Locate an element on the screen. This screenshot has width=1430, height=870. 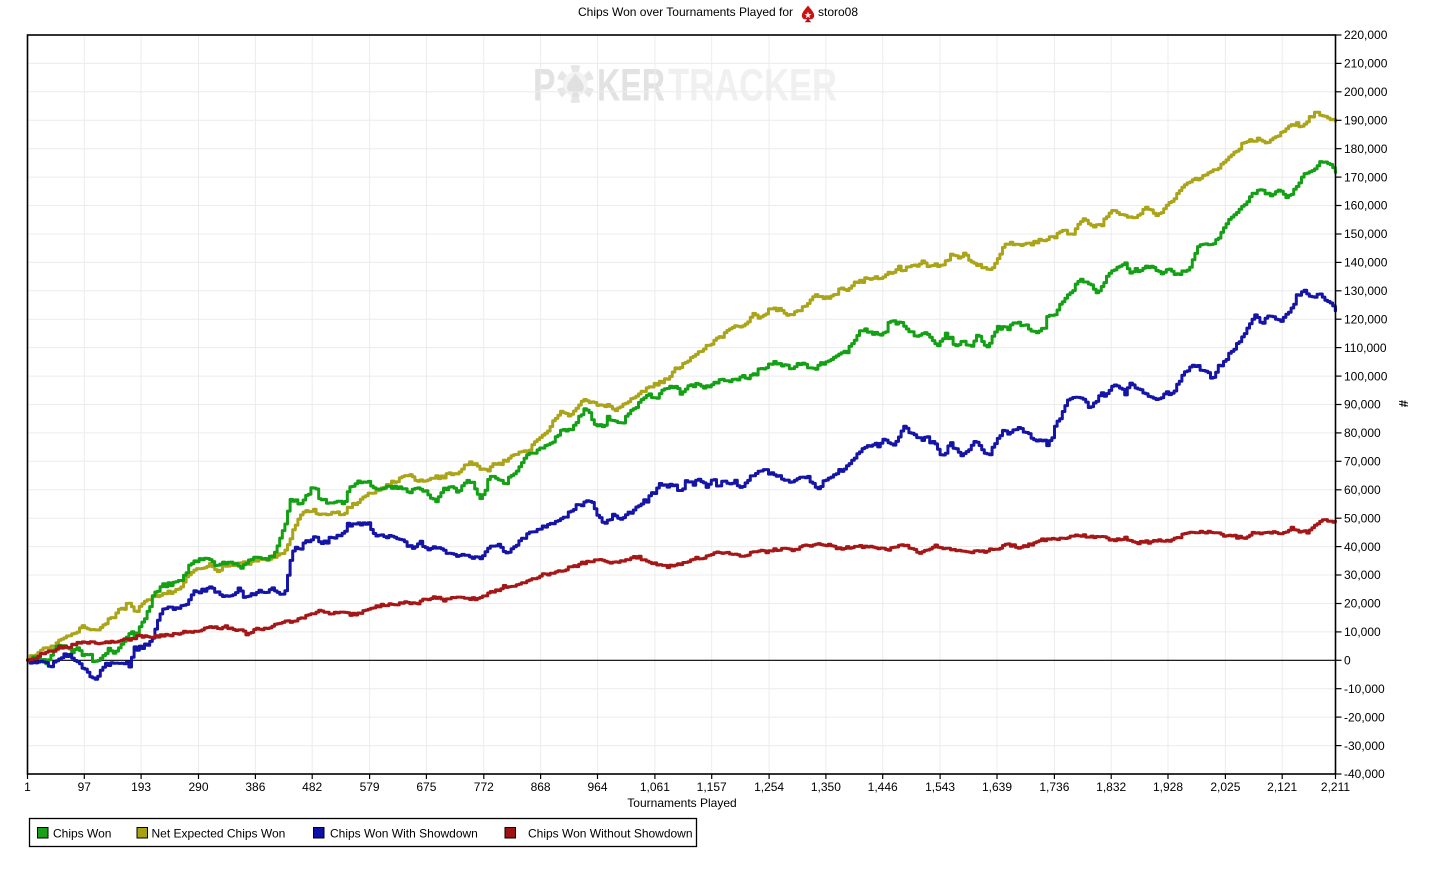
svg-text: TRACKER is located at coordinates (752, 85).